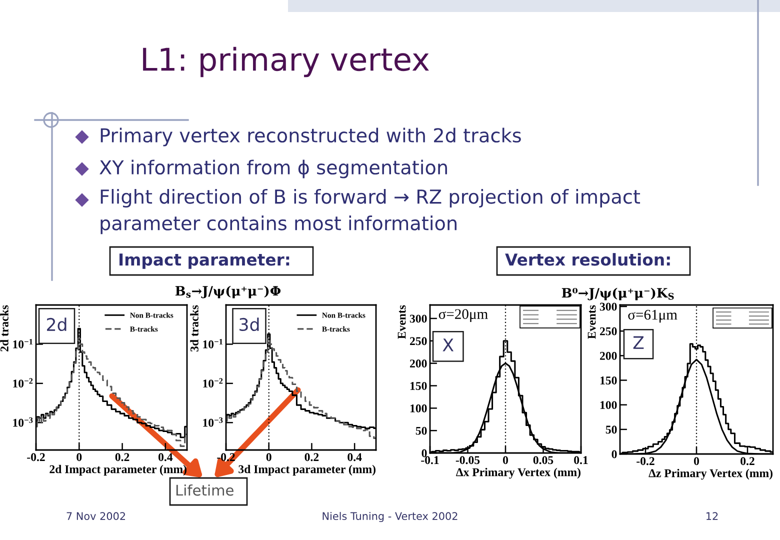 The height and width of the screenshot is (540, 780). What do you see at coordinates (286, 62) in the screenshot?
I see `text: L1: primary vertex` at bounding box center [286, 62].